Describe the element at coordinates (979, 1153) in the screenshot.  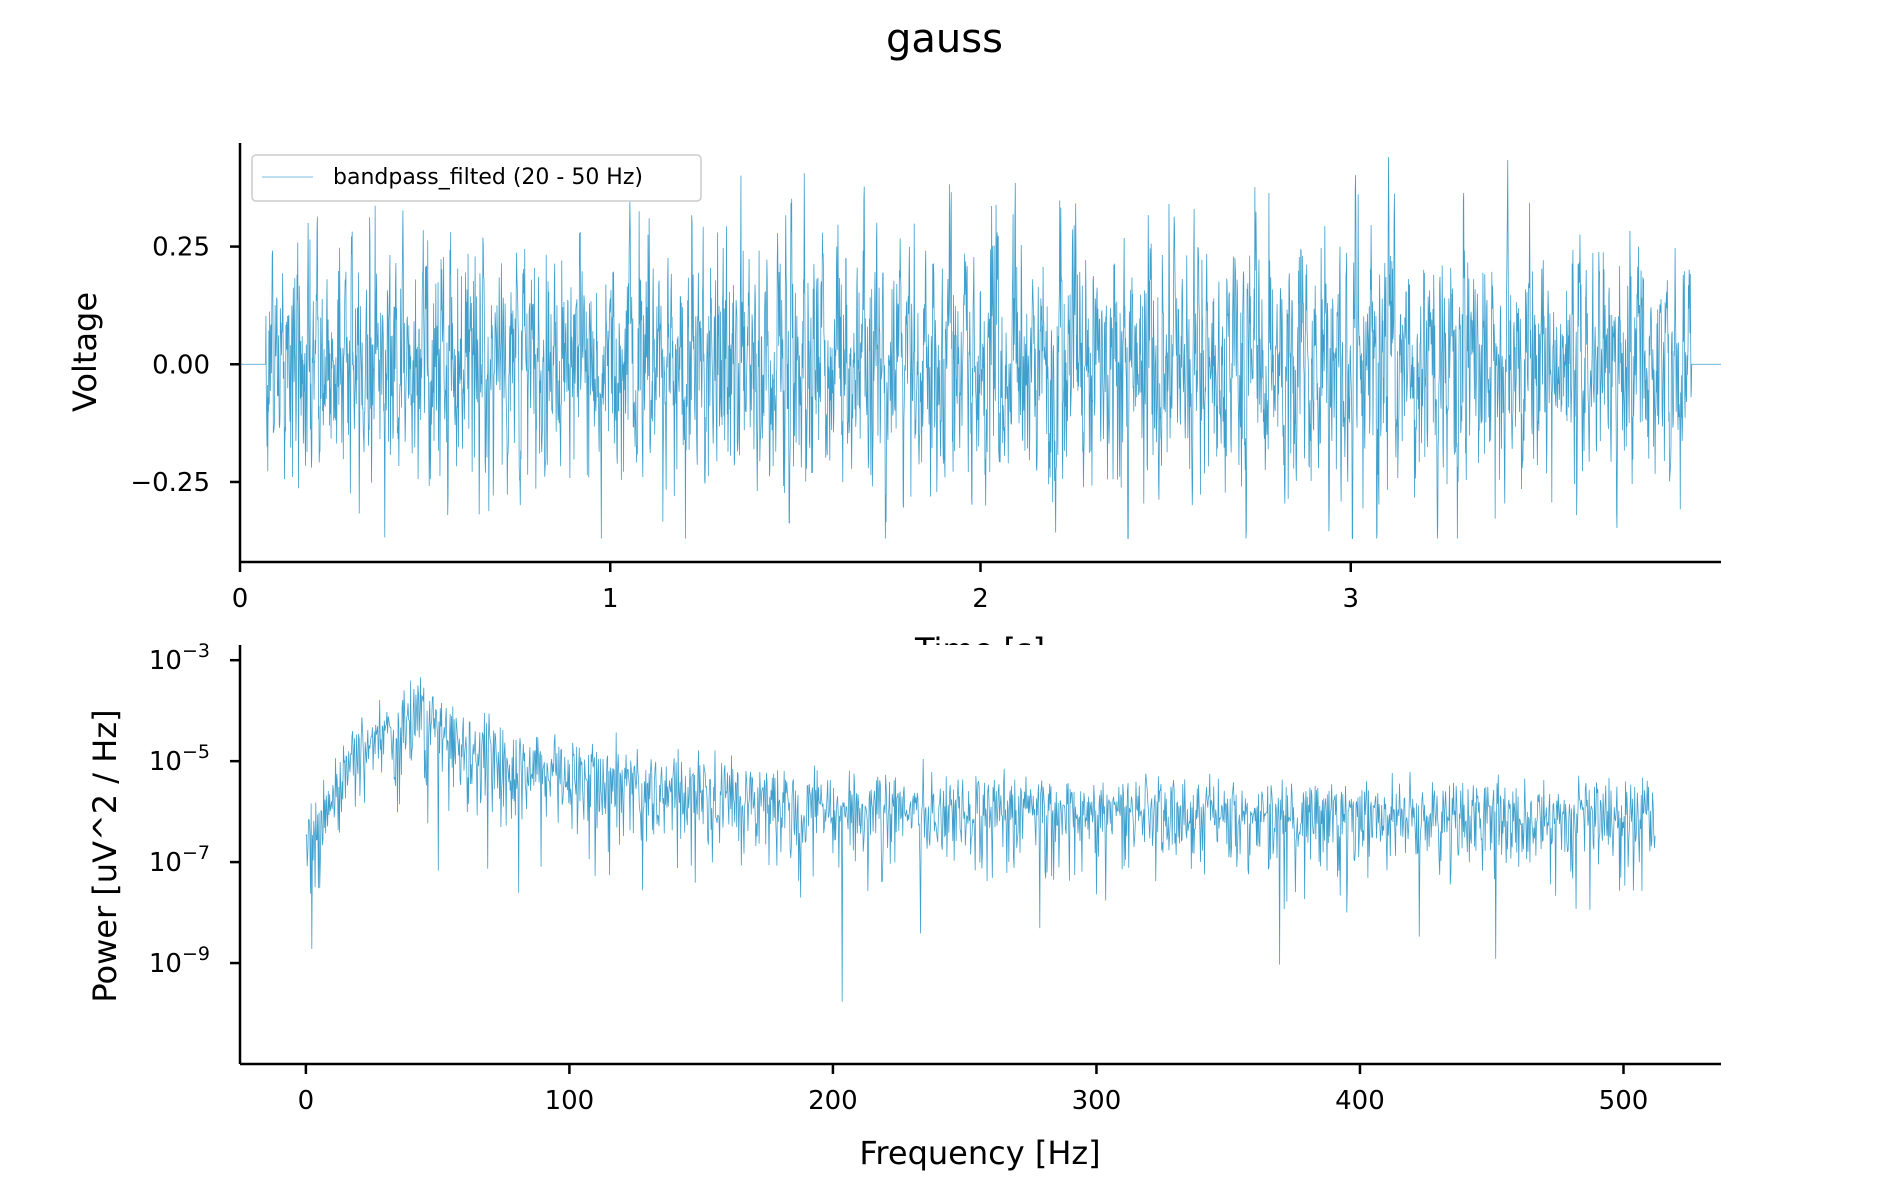
I see `freq-x-axis-label: Frequency [Hz]` at that location.